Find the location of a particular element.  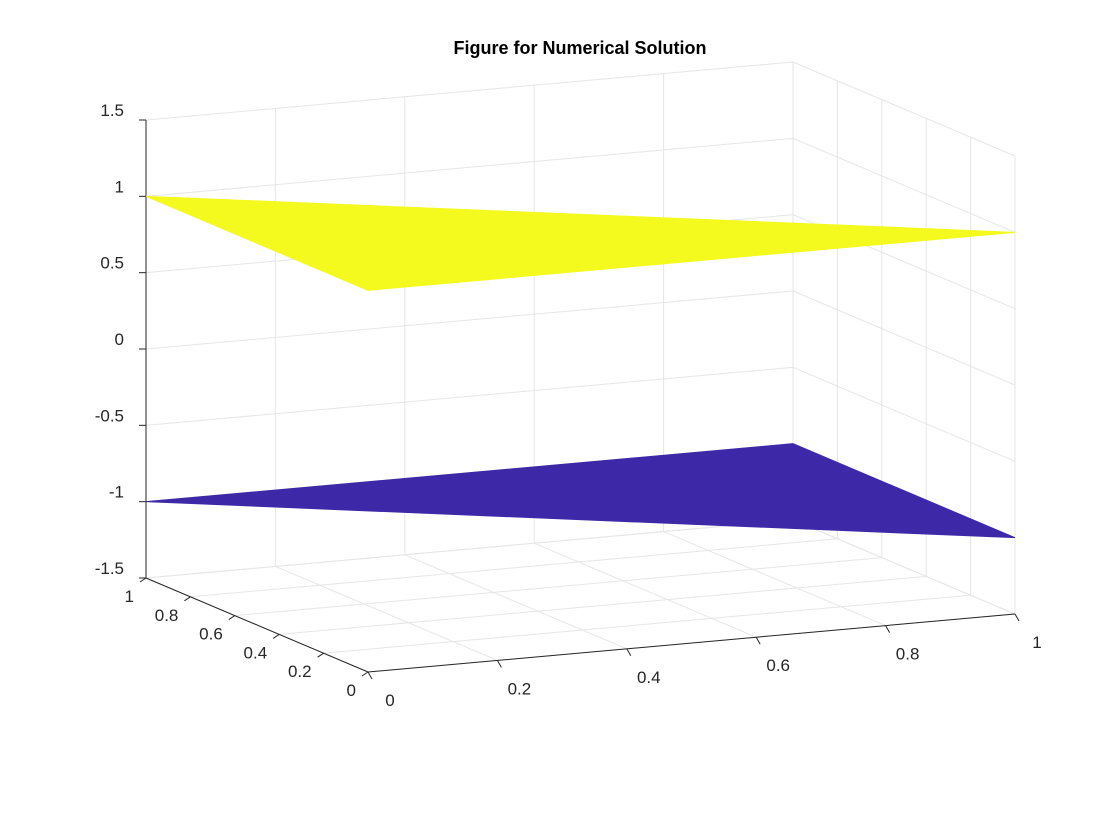

z-tick-label: -0.5 is located at coordinates (109, 415).